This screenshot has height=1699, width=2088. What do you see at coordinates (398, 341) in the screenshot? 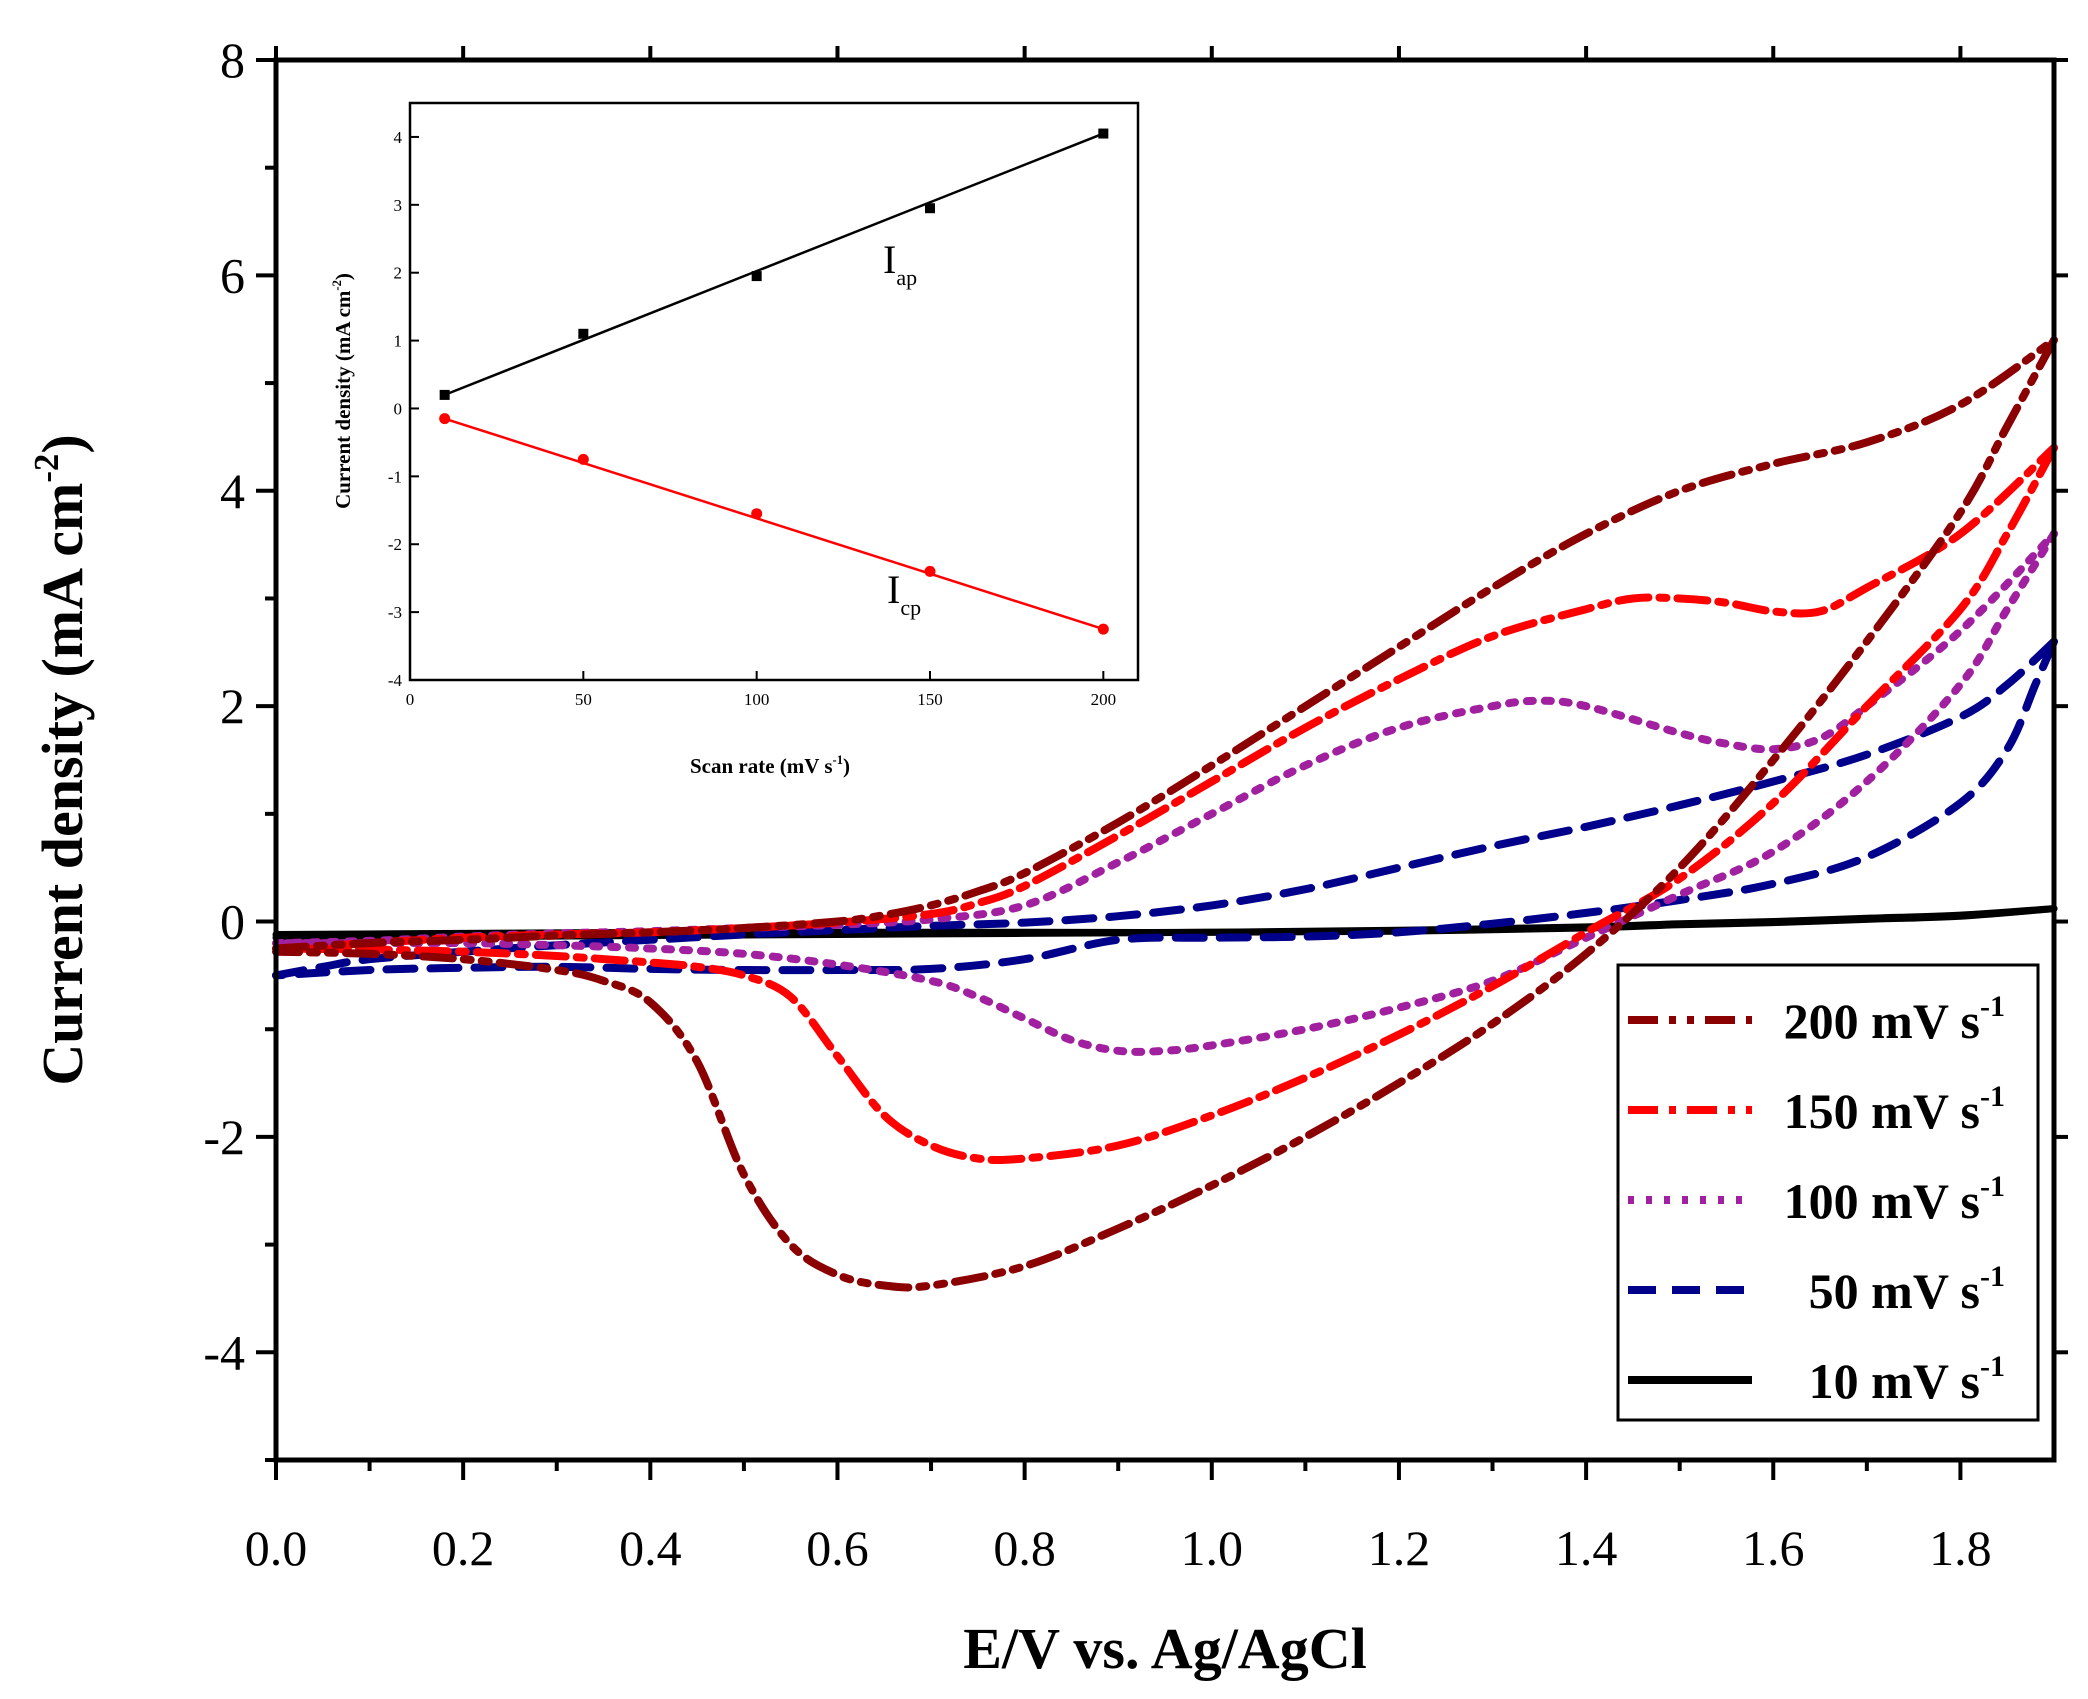
I see `inset-y-tick-label: 1` at bounding box center [398, 341].